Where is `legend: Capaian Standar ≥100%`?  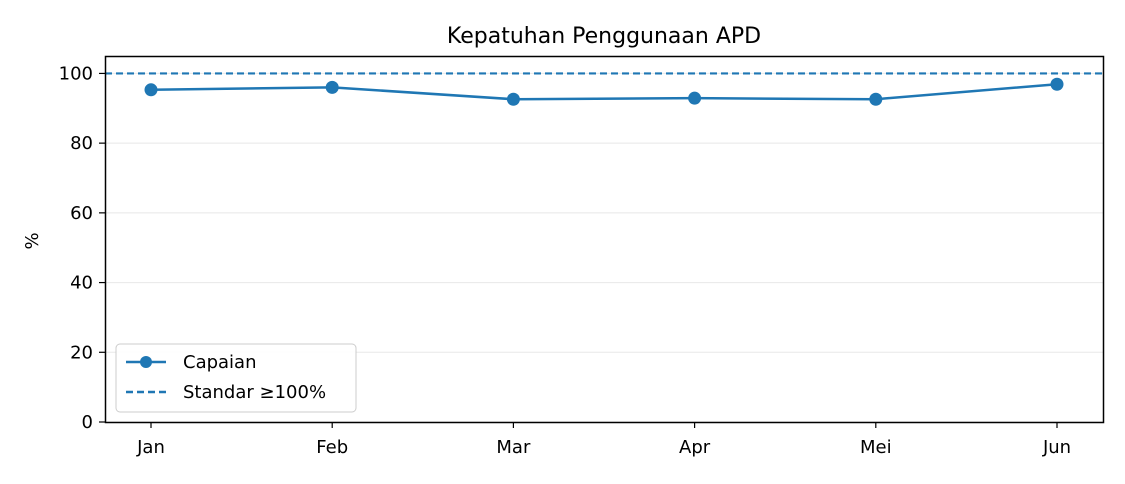
legend: Capaian Standar ≥100% is located at coordinates (236, 378).